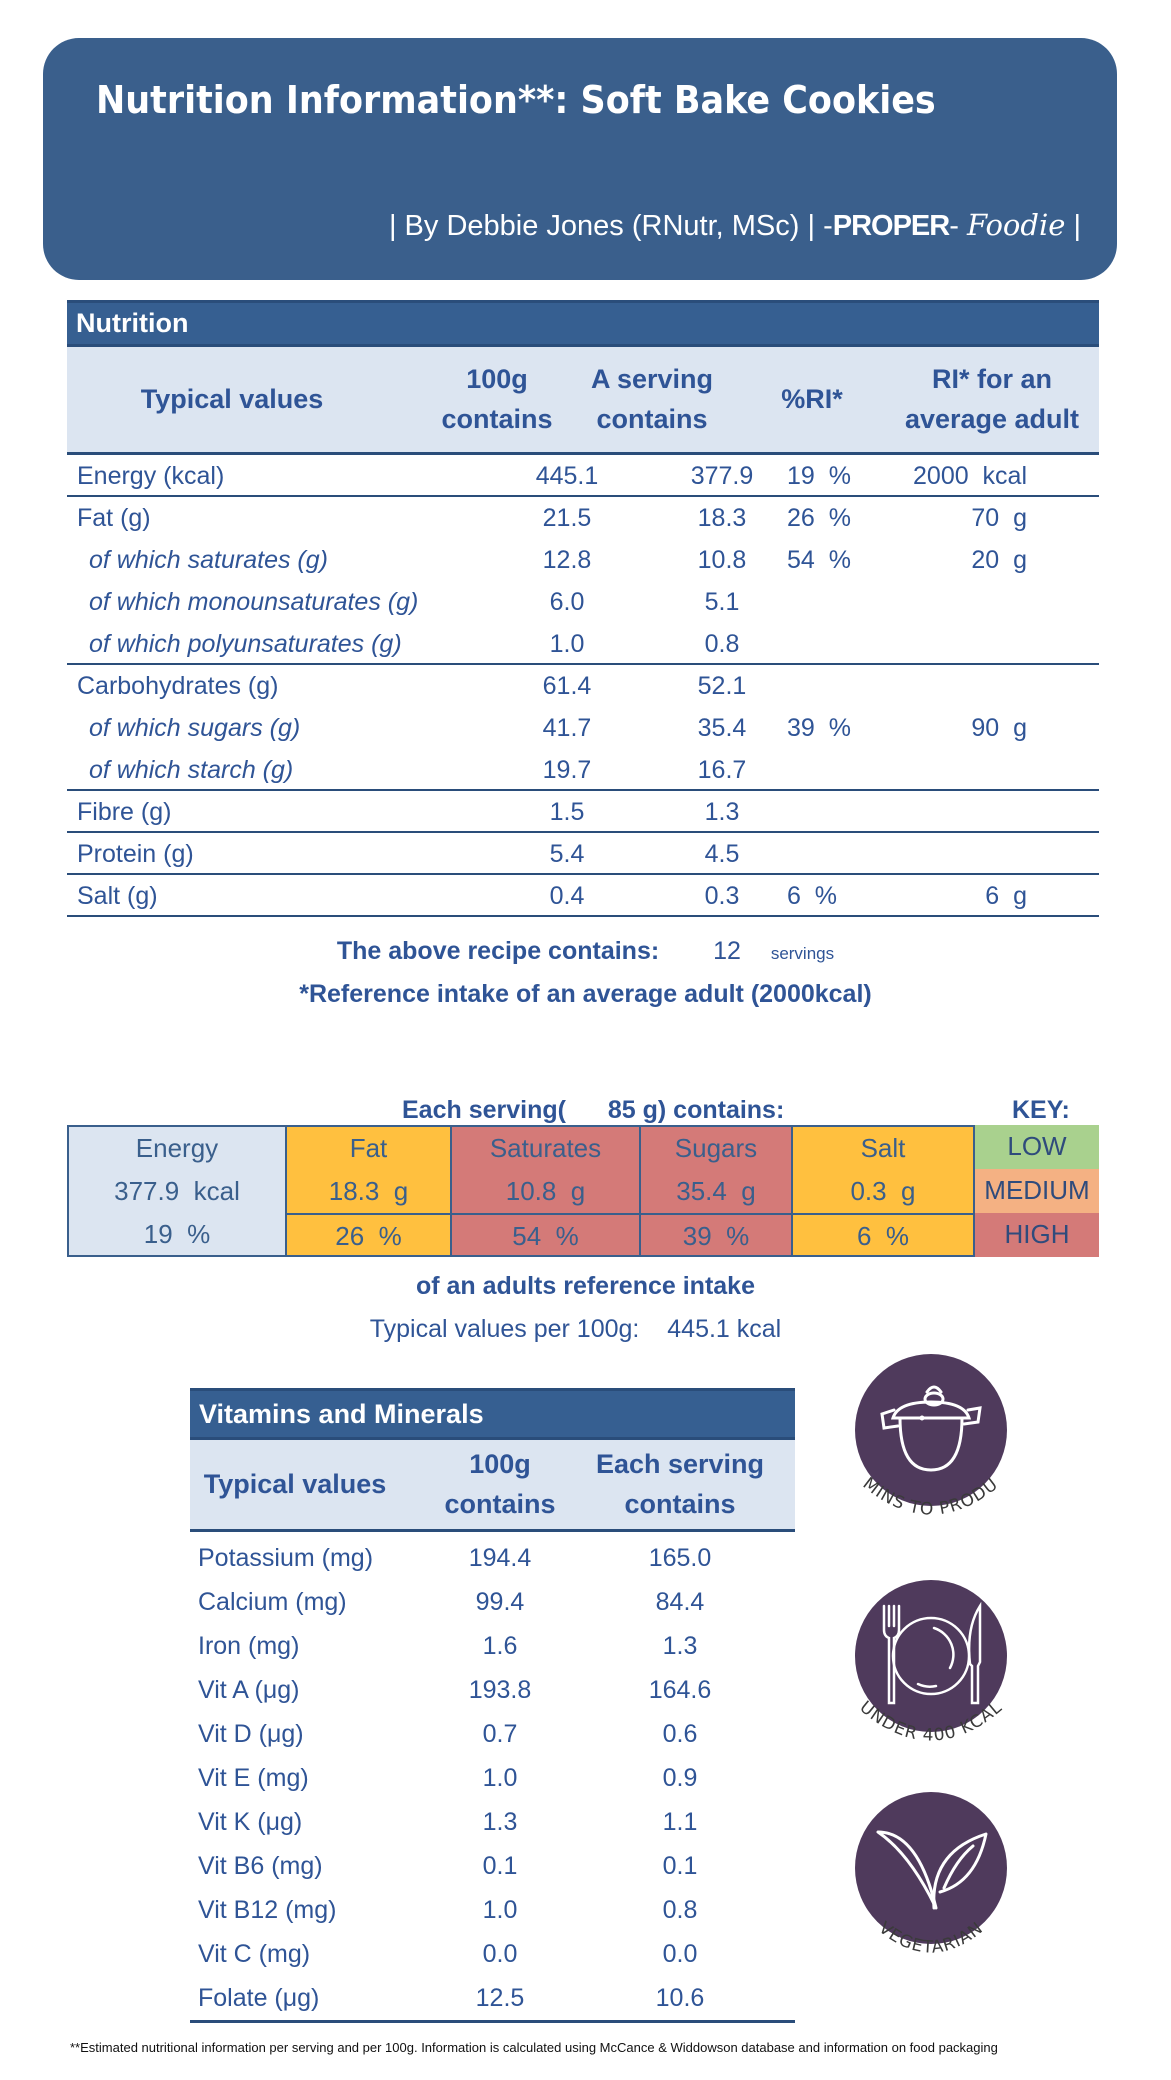 The image size is (1171, 2080). I want to click on nutrient-label: of which sugars (g), so click(195, 728).